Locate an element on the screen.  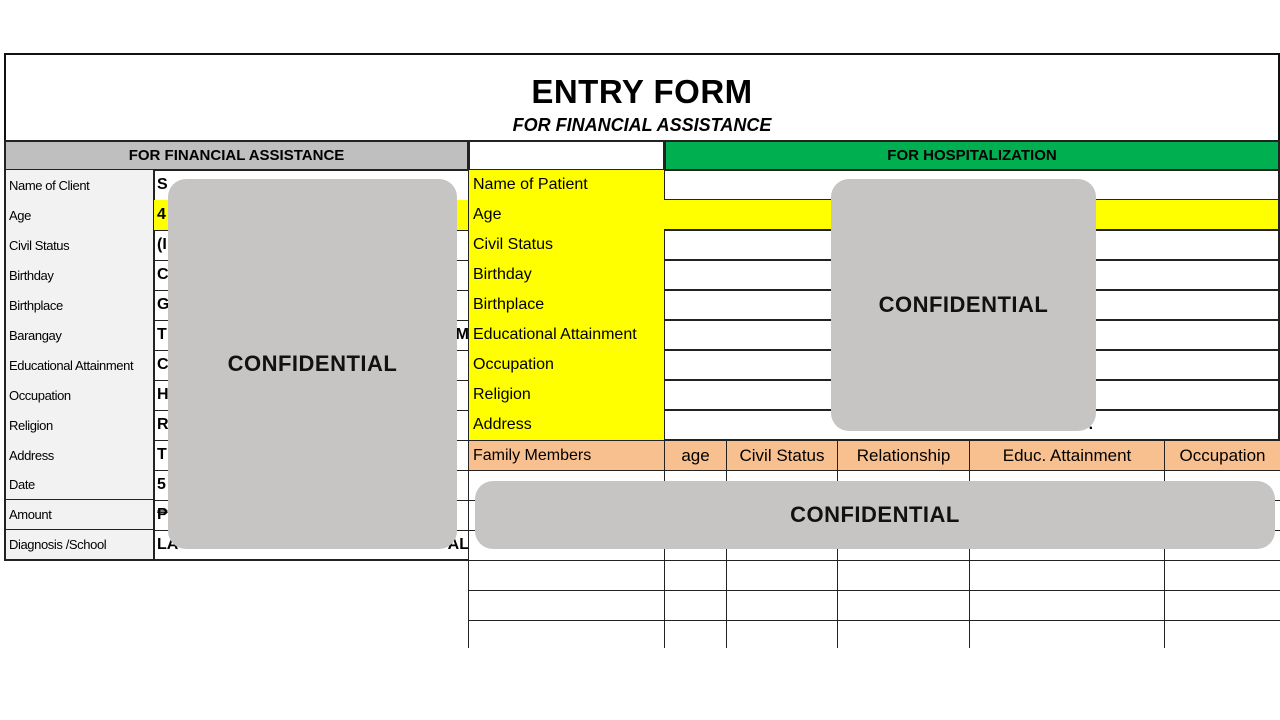
patient-field-label: Religion is located at coordinates (566, 395).